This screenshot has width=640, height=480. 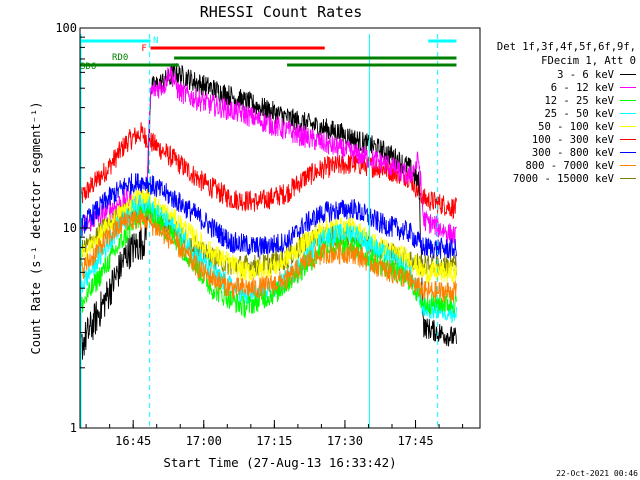 I want to click on legend-label: 7000 - 15000 keV, so click(x=563, y=178).